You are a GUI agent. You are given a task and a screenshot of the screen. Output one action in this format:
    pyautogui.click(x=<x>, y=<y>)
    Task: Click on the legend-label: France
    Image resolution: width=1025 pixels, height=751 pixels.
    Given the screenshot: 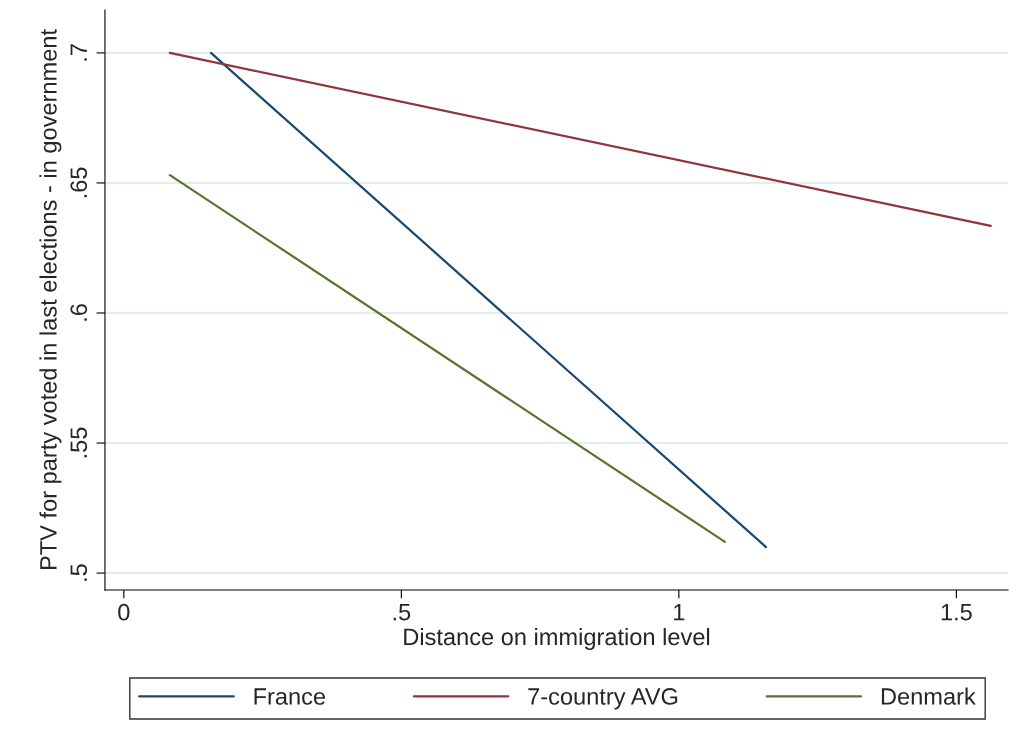 What is the action you would take?
    pyautogui.click(x=290, y=696)
    